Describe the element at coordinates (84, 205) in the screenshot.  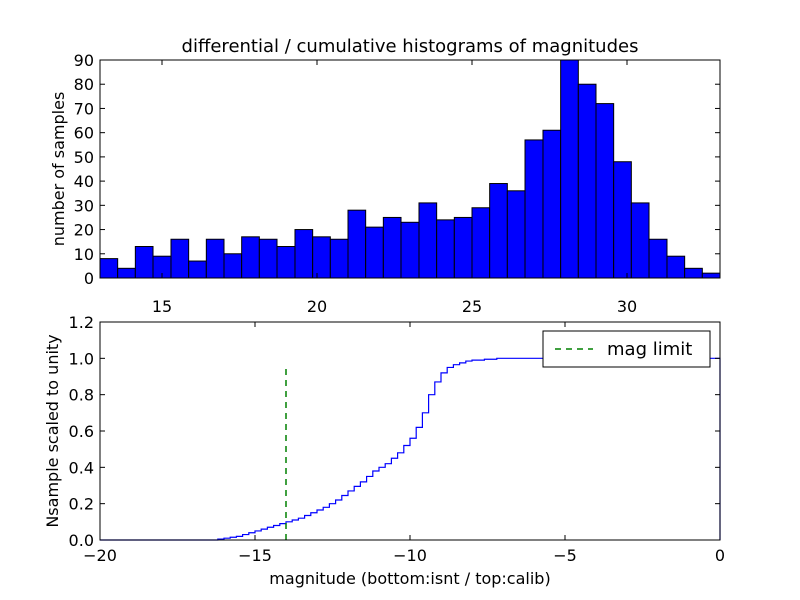
I see `y-tick-label: 30` at that location.